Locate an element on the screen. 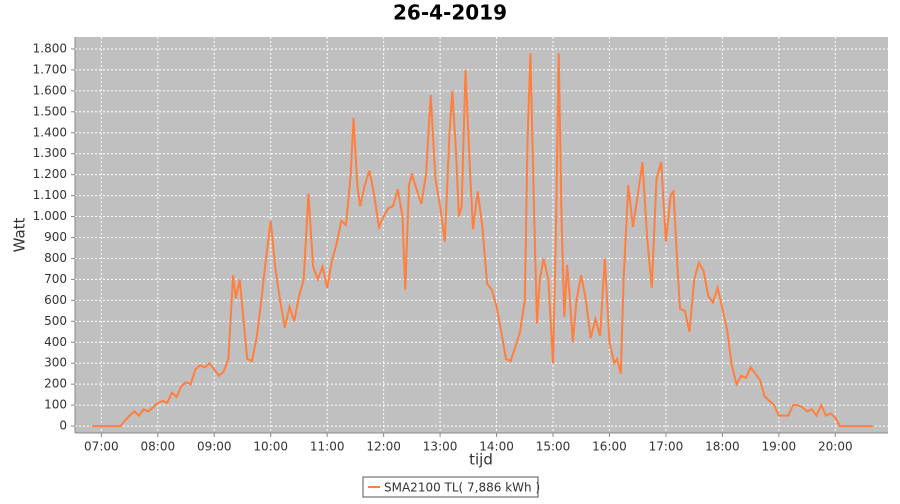  y-tick-label: 1.800 is located at coordinates (50, 48).